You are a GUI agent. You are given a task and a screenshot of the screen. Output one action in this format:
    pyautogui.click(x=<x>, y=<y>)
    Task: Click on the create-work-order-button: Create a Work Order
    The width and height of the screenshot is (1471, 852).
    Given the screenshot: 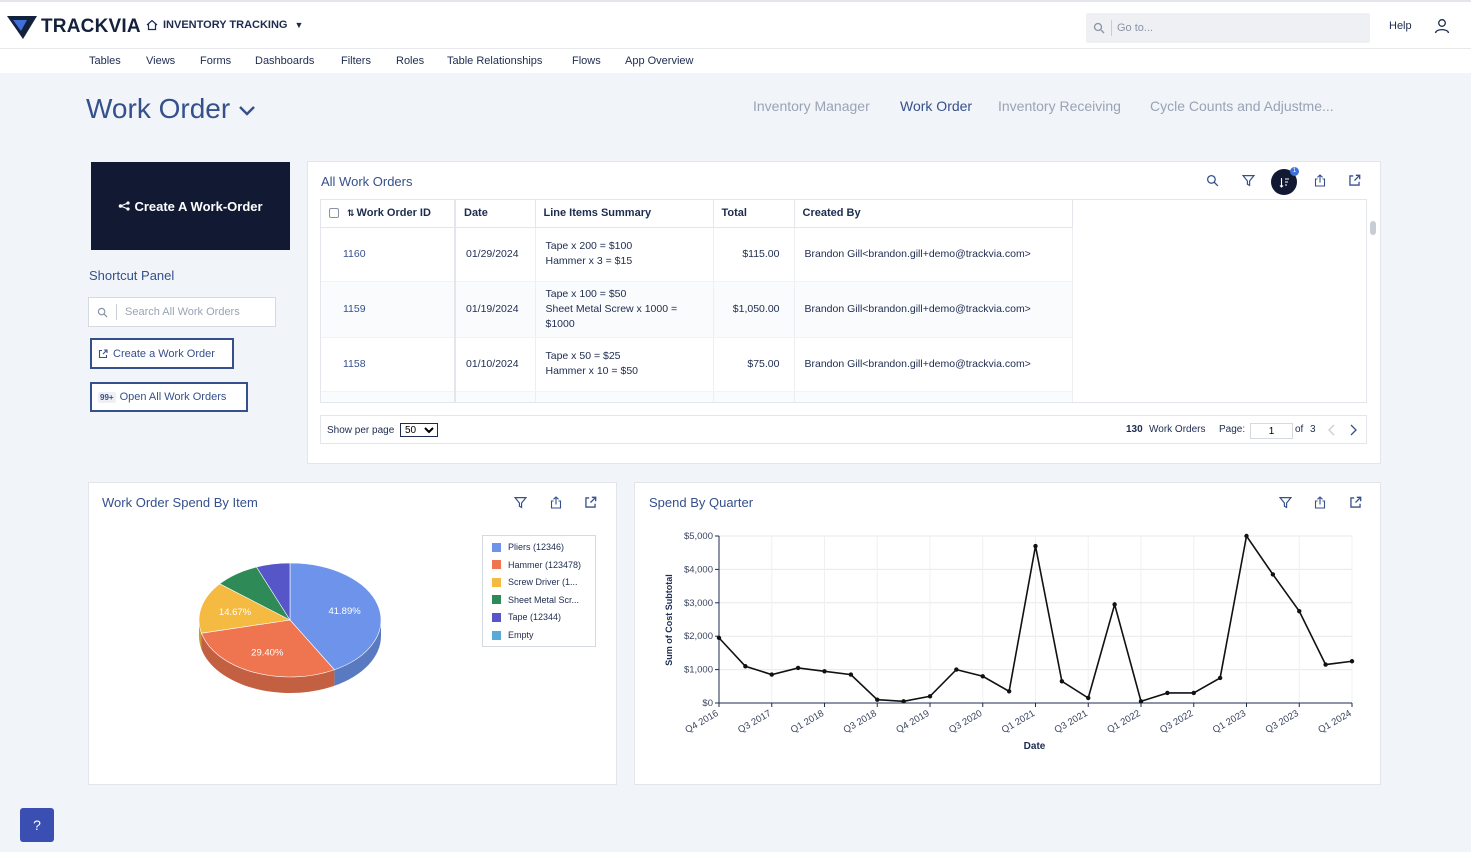 What is the action you would take?
    pyautogui.click(x=162, y=353)
    